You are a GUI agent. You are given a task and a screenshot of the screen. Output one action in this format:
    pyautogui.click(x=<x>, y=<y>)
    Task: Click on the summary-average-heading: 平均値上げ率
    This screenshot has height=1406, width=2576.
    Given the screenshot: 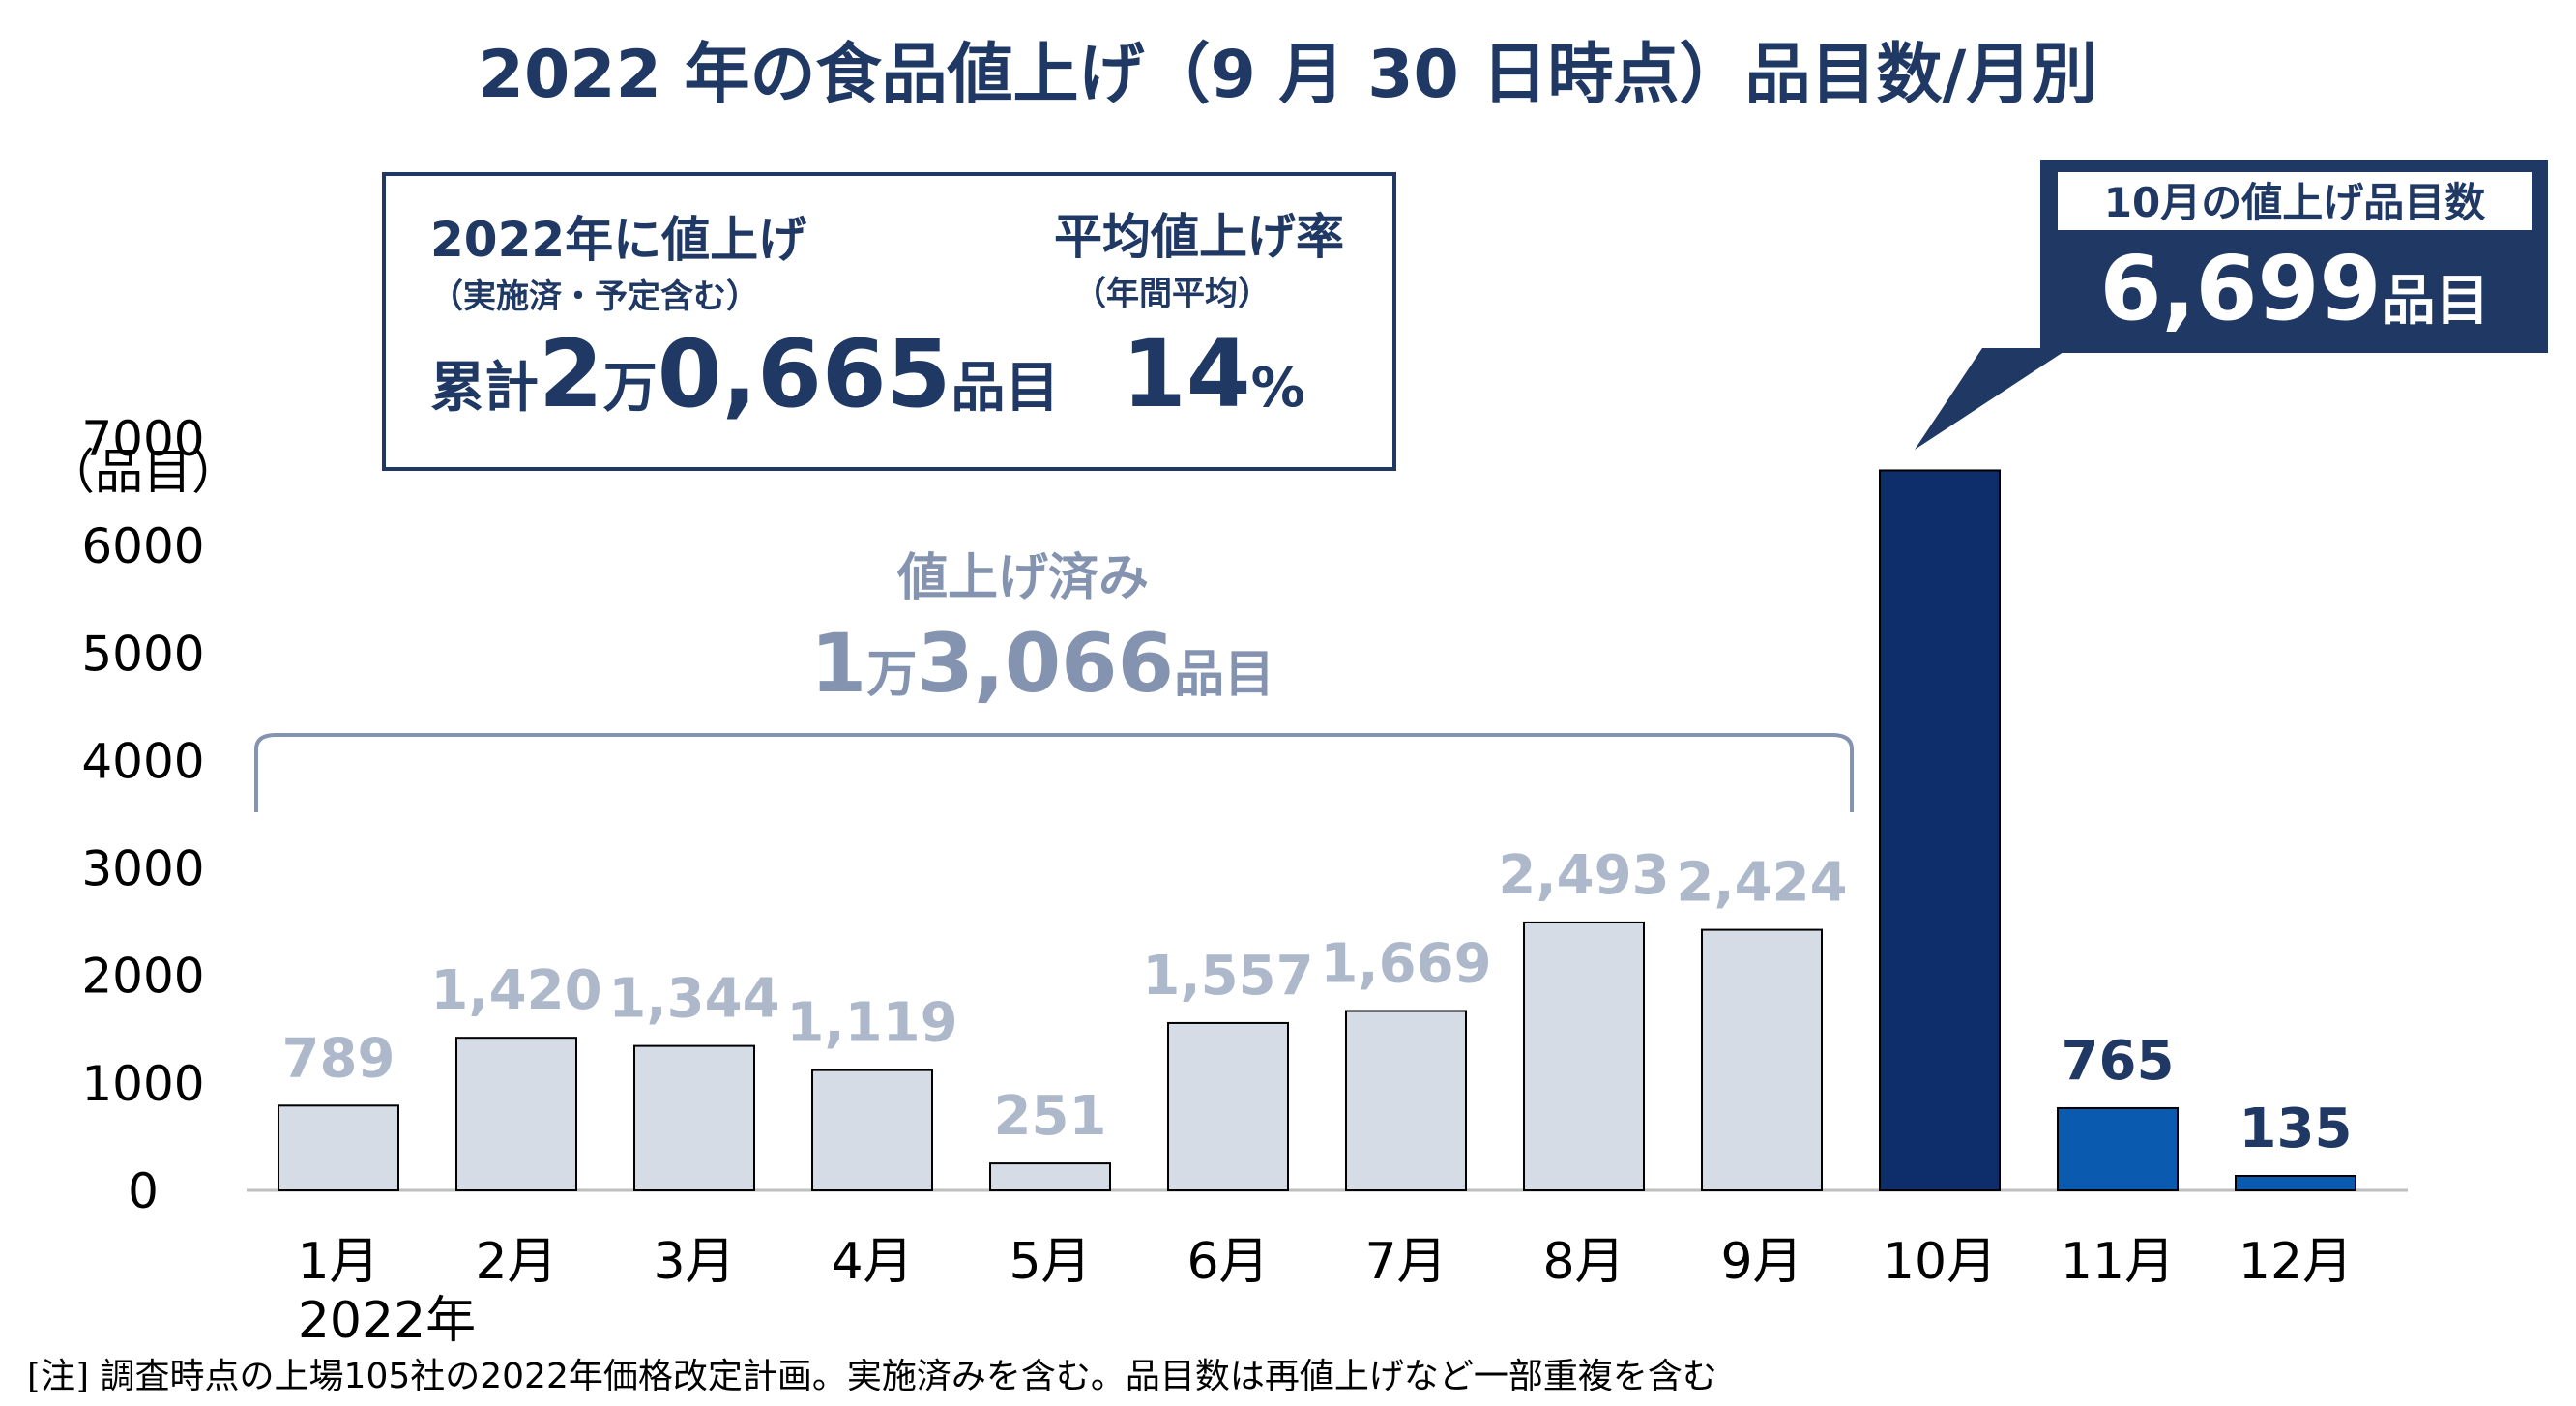 What is the action you would take?
    pyautogui.click(x=1199, y=237)
    